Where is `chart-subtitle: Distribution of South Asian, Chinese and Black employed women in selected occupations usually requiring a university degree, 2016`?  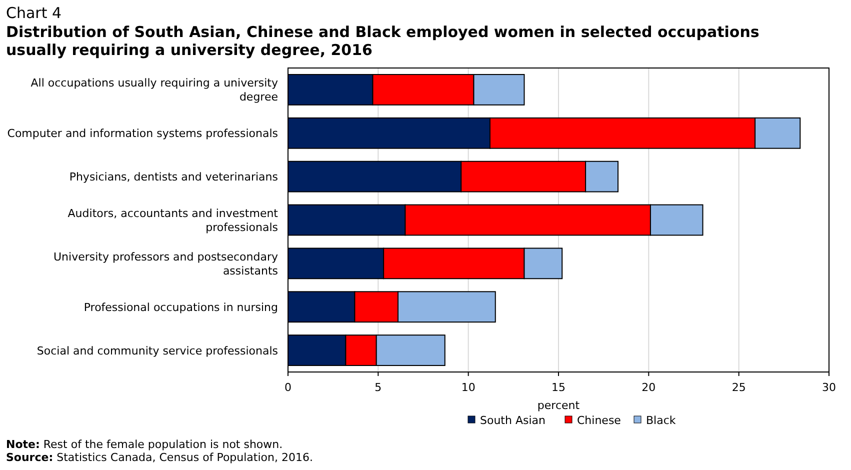 chart-subtitle: Distribution of South Asian, Chinese and Black employed women in selected occupations usually requiring a university degree, 2016 is located at coordinates (383, 41).